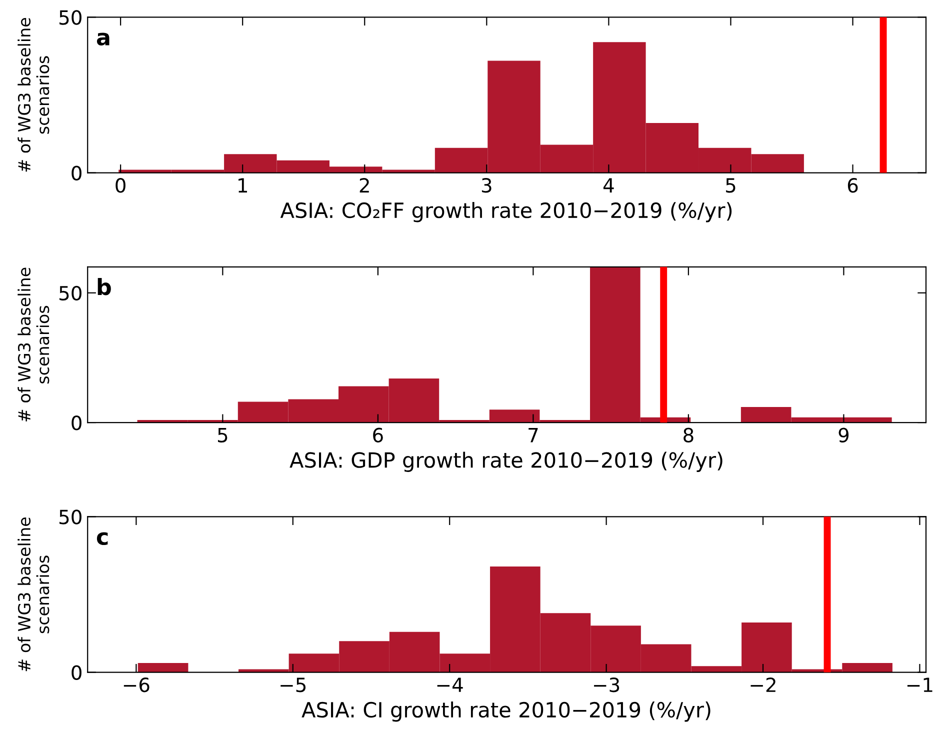 The width and height of the screenshot is (942, 747). Describe the element at coordinates (608, 185) in the screenshot. I see `x-tick-label: 4` at that location.